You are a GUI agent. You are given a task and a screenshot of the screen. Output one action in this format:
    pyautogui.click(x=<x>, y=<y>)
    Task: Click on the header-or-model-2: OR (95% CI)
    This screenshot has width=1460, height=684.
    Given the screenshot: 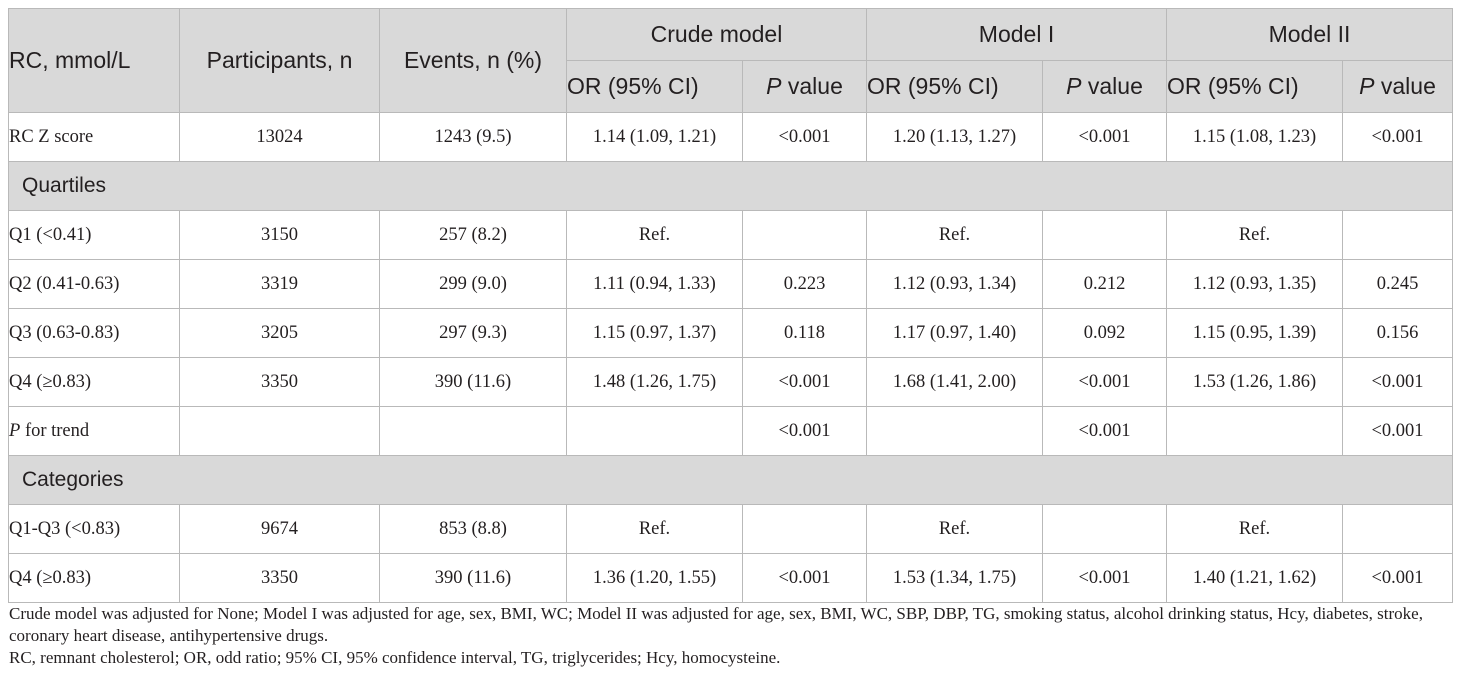 What is the action you would take?
    pyautogui.click(x=1254, y=86)
    